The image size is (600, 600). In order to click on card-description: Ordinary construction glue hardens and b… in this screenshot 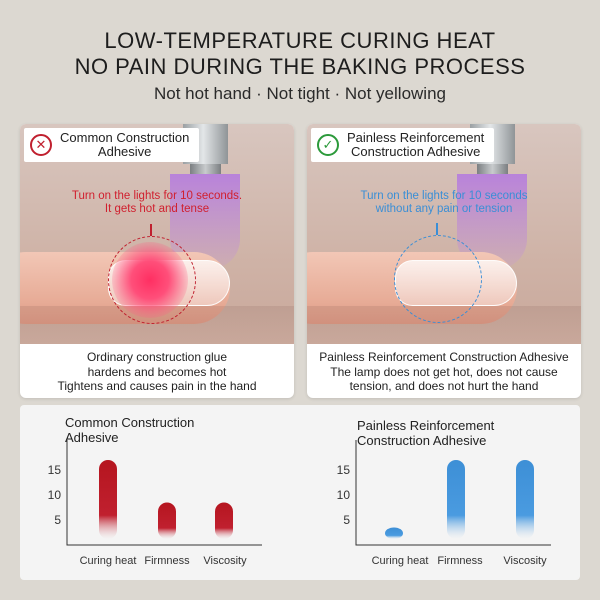, I will do `click(157, 371)`.